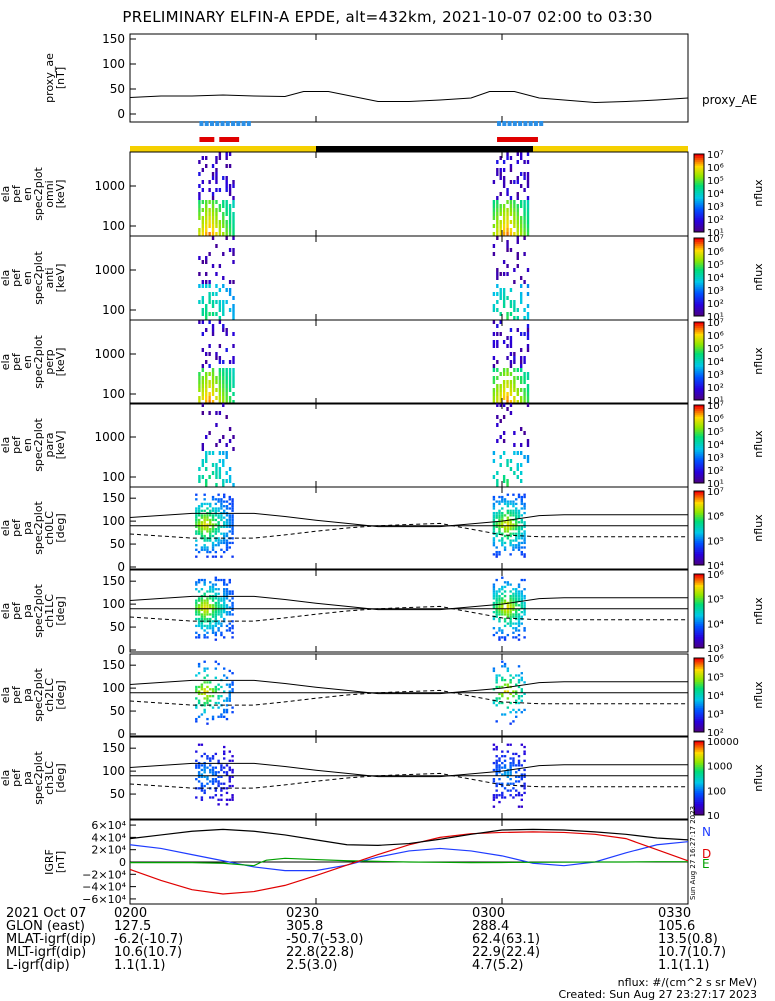 Image resolution: width=775 pixels, height=1001 pixels. Describe the element at coordinates (715, 419) in the screenshot. I see `spec-para-colorbar-tick: 10⁶` at that location.